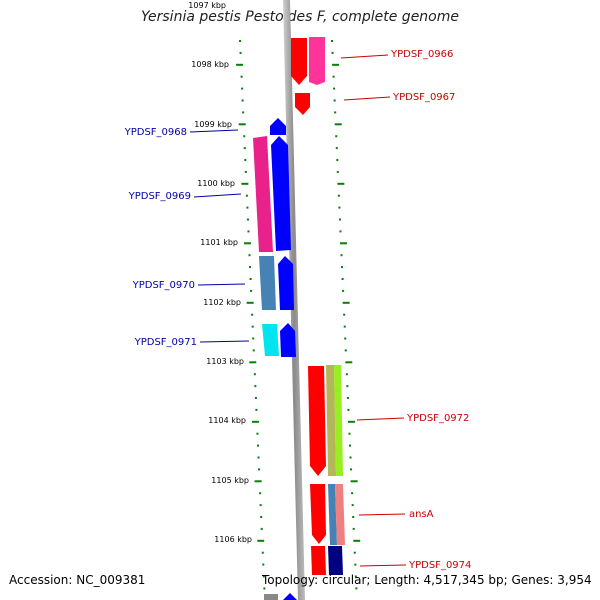 Image resolution: width=600 pixels, height=600 pixels. Describe the element at coordinates (421, 514) in the screenshot. I see `gene-label: ansA` at that location.